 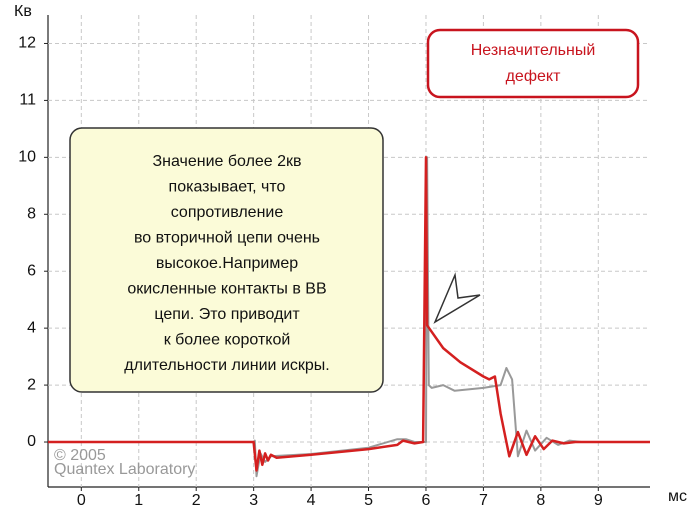 What do you see at coordinates (31, 384) in the screenshot?
I see `y-tick-label: 2` at bounding box center [31, 384].